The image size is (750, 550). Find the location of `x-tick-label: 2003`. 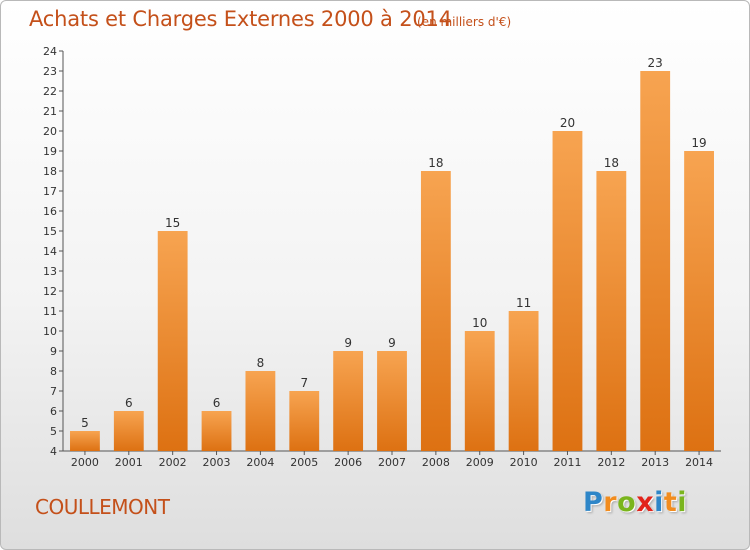

x-tick-label: 2003 is located at coordinates (217, 462).